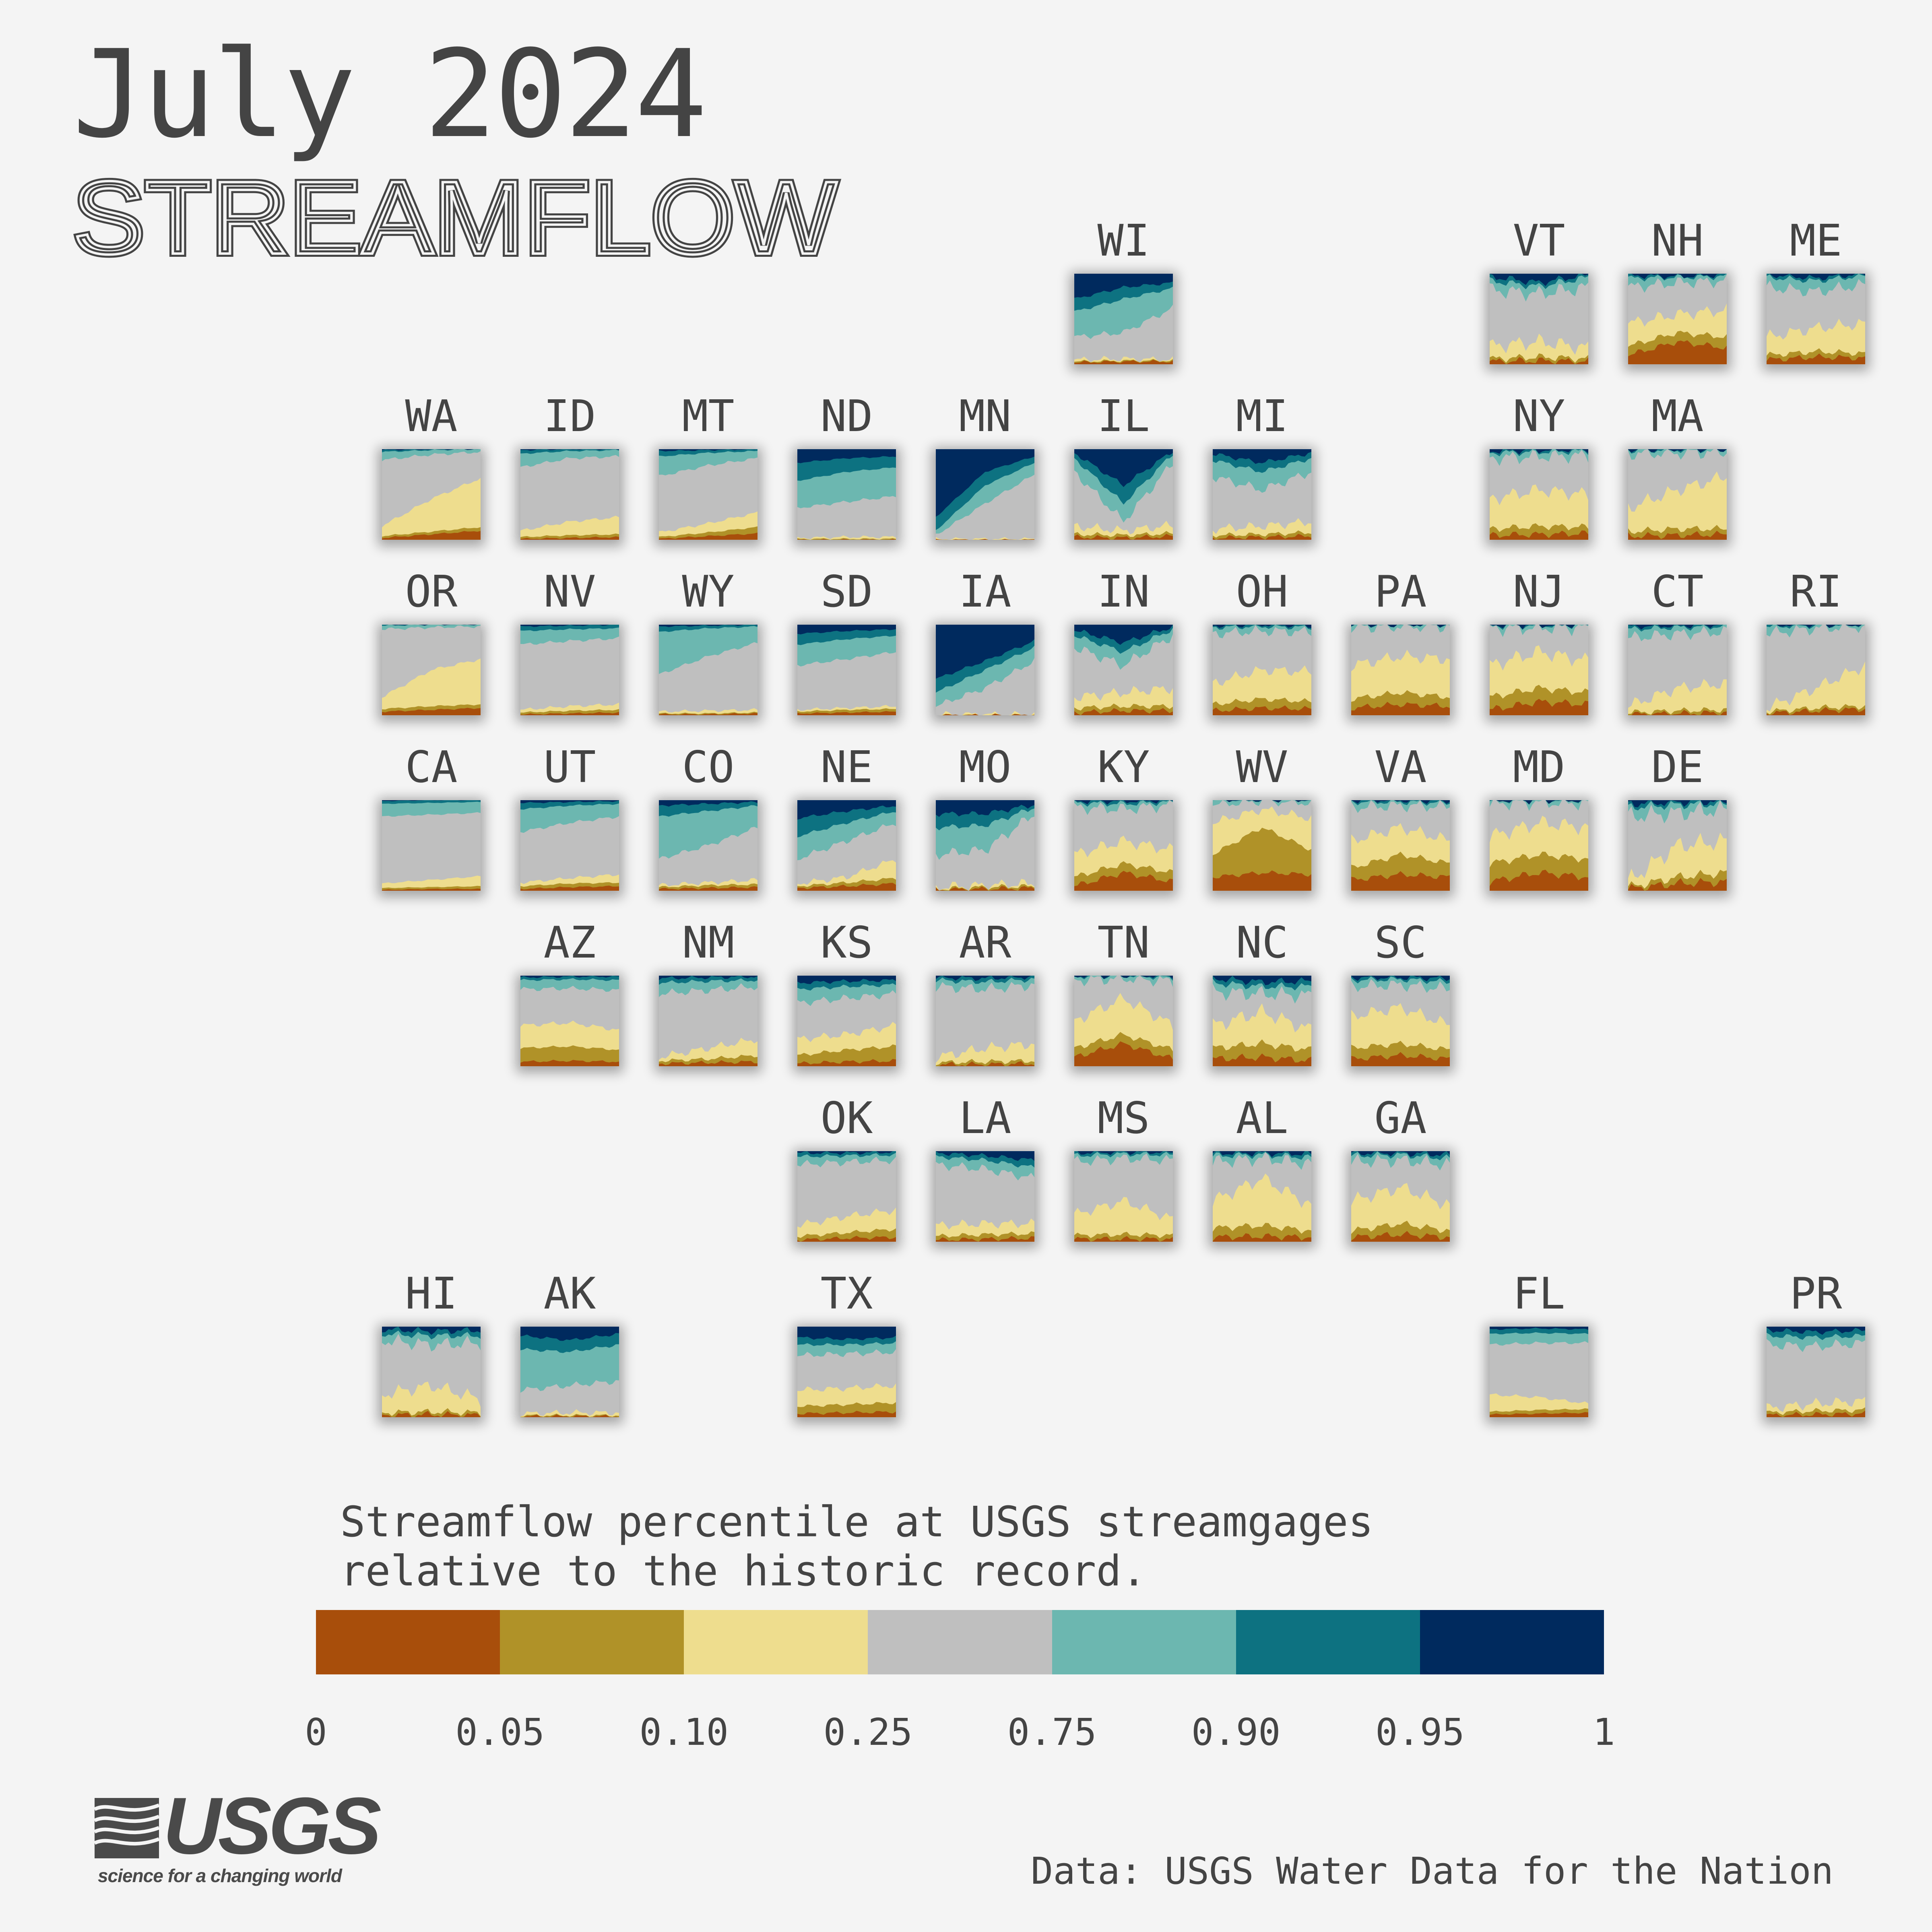 This screenshot has width=1932, height=1932. Describe the element at coordinates (1262, 670) in the screenshot. I see `state-tile-oh` at that location.